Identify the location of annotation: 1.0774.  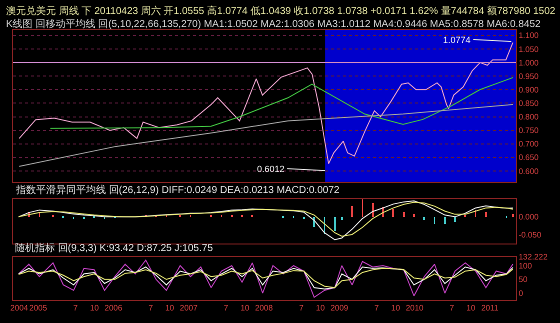
(457, 40).